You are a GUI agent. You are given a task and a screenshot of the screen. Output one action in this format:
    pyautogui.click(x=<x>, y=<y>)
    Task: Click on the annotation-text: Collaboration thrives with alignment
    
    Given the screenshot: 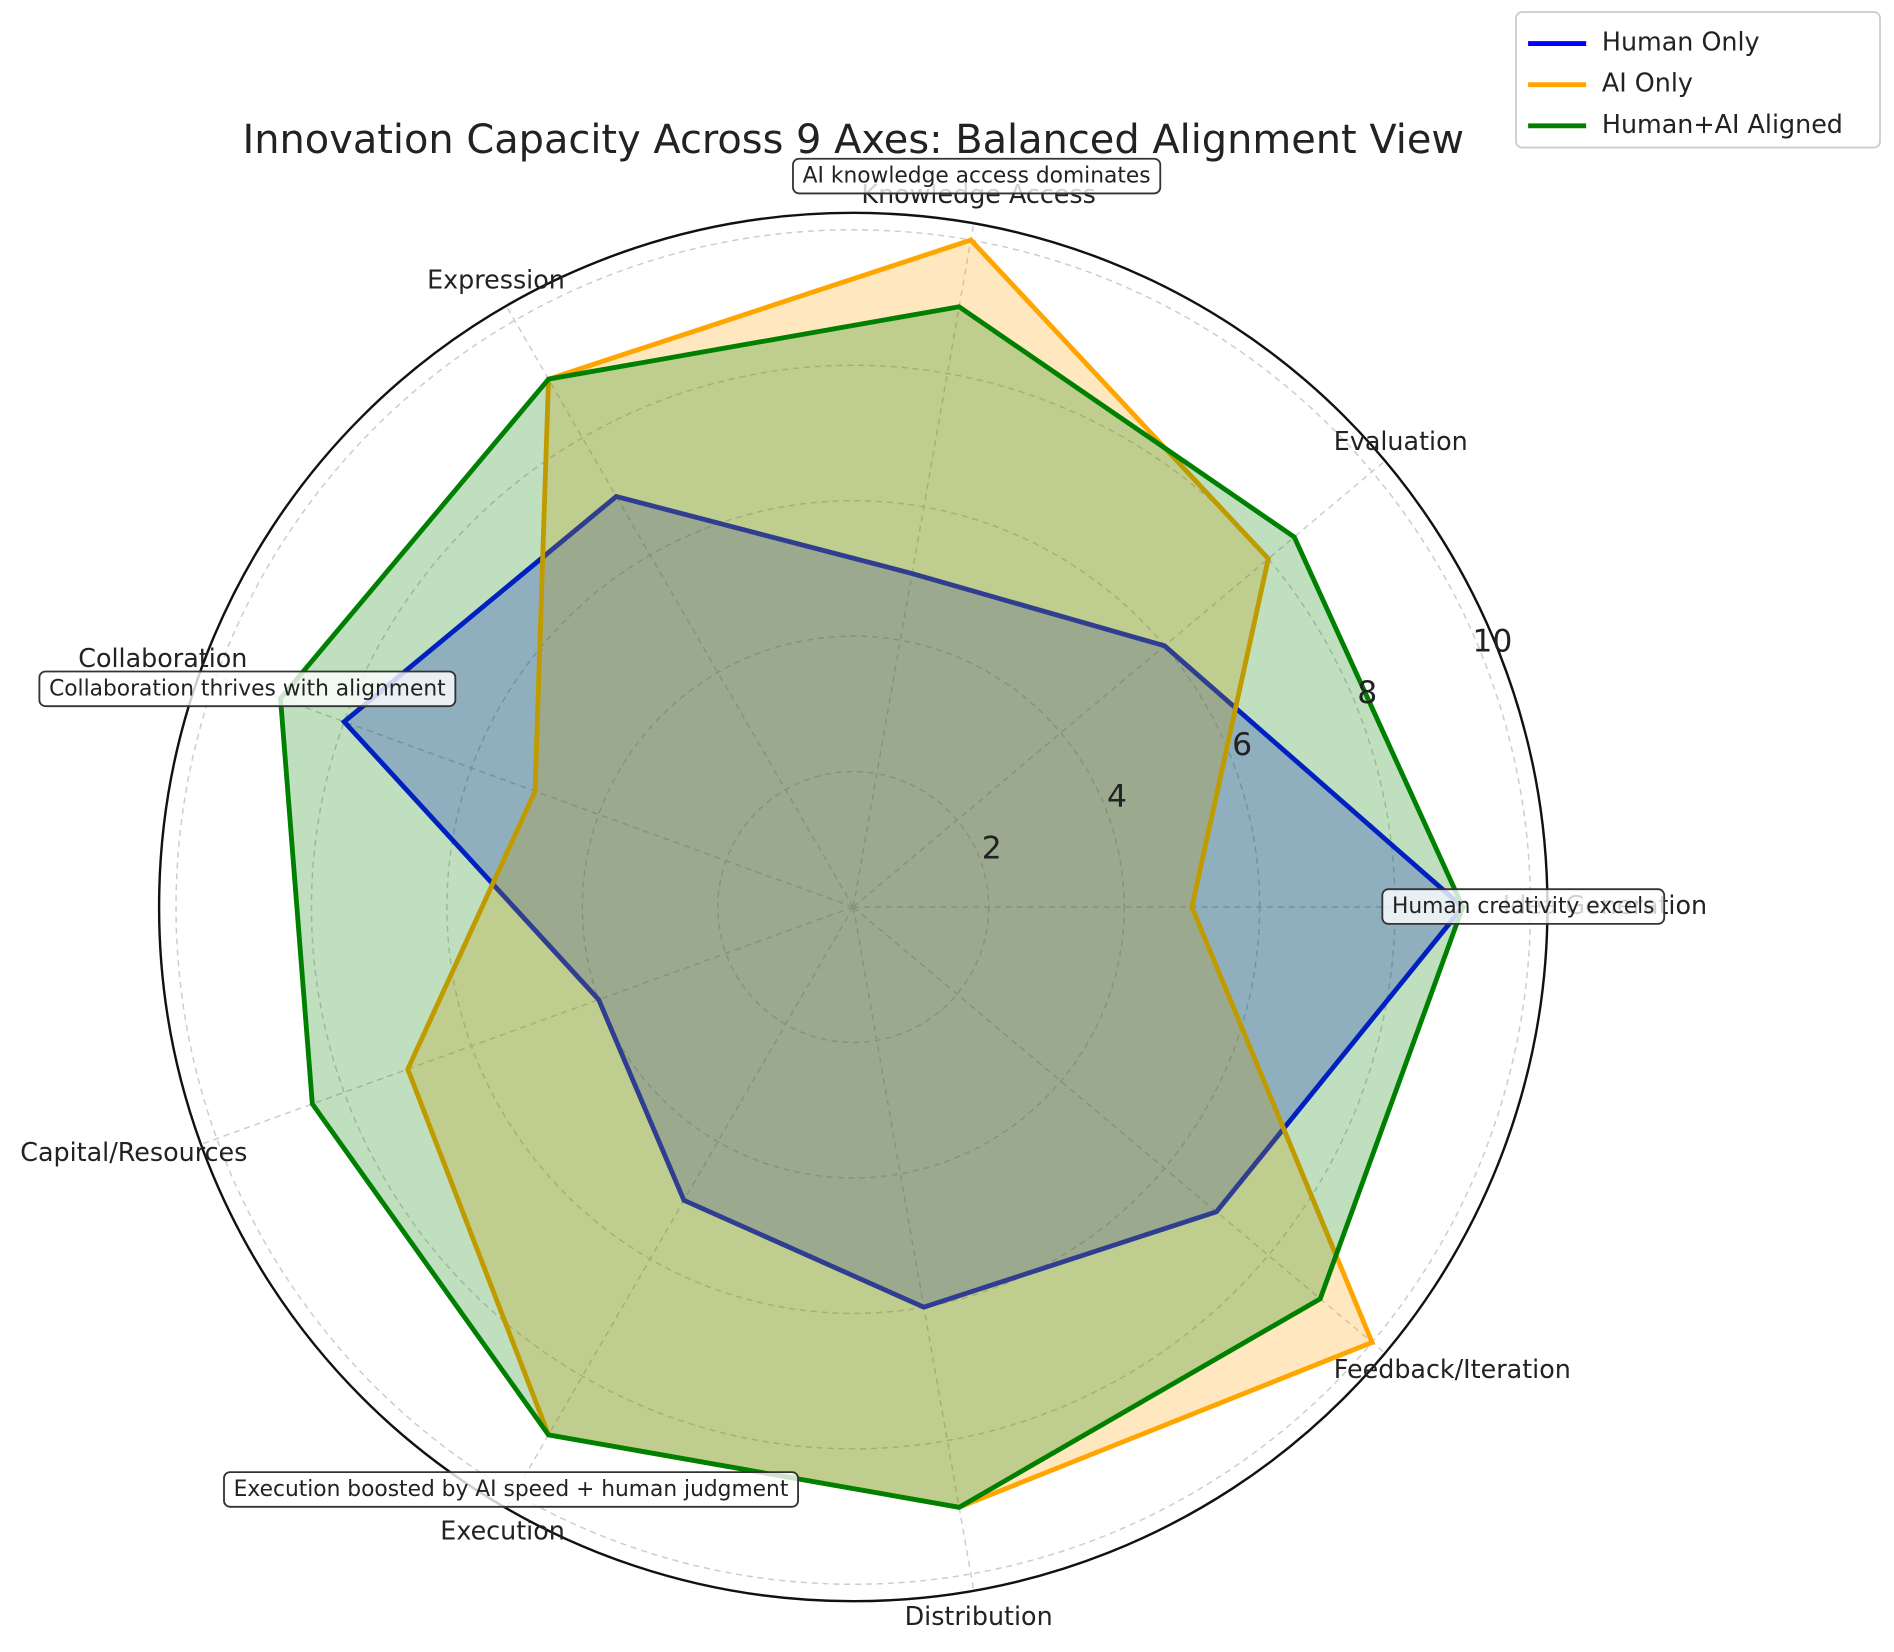 What is the action you would take?
    pyautogui.click(x=247, y=688)
    